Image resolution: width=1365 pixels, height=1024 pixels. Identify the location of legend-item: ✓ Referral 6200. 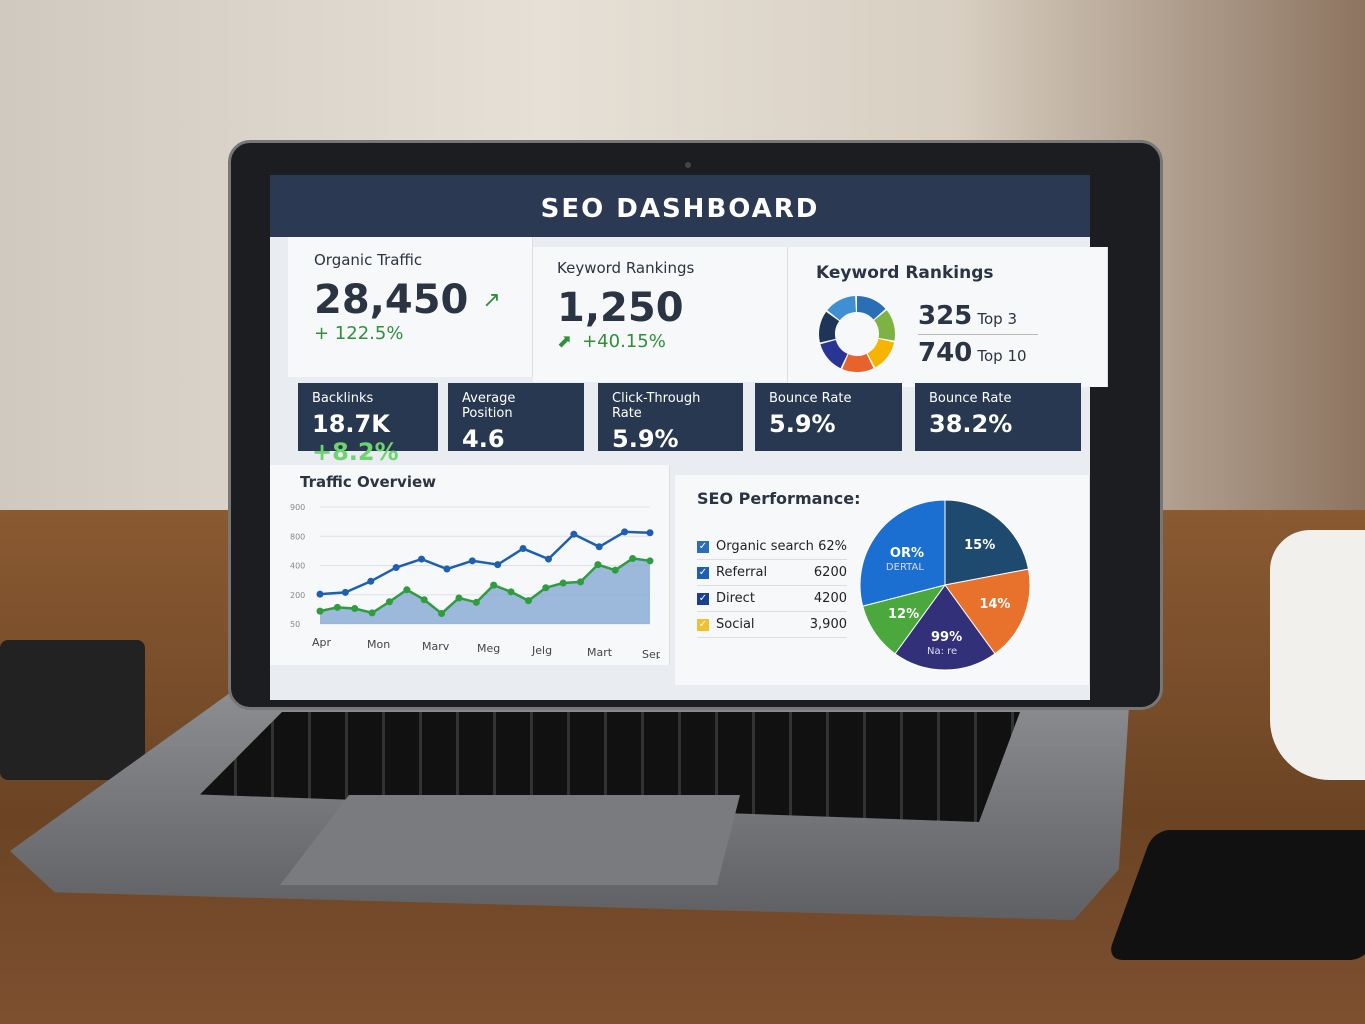
(772, 573).